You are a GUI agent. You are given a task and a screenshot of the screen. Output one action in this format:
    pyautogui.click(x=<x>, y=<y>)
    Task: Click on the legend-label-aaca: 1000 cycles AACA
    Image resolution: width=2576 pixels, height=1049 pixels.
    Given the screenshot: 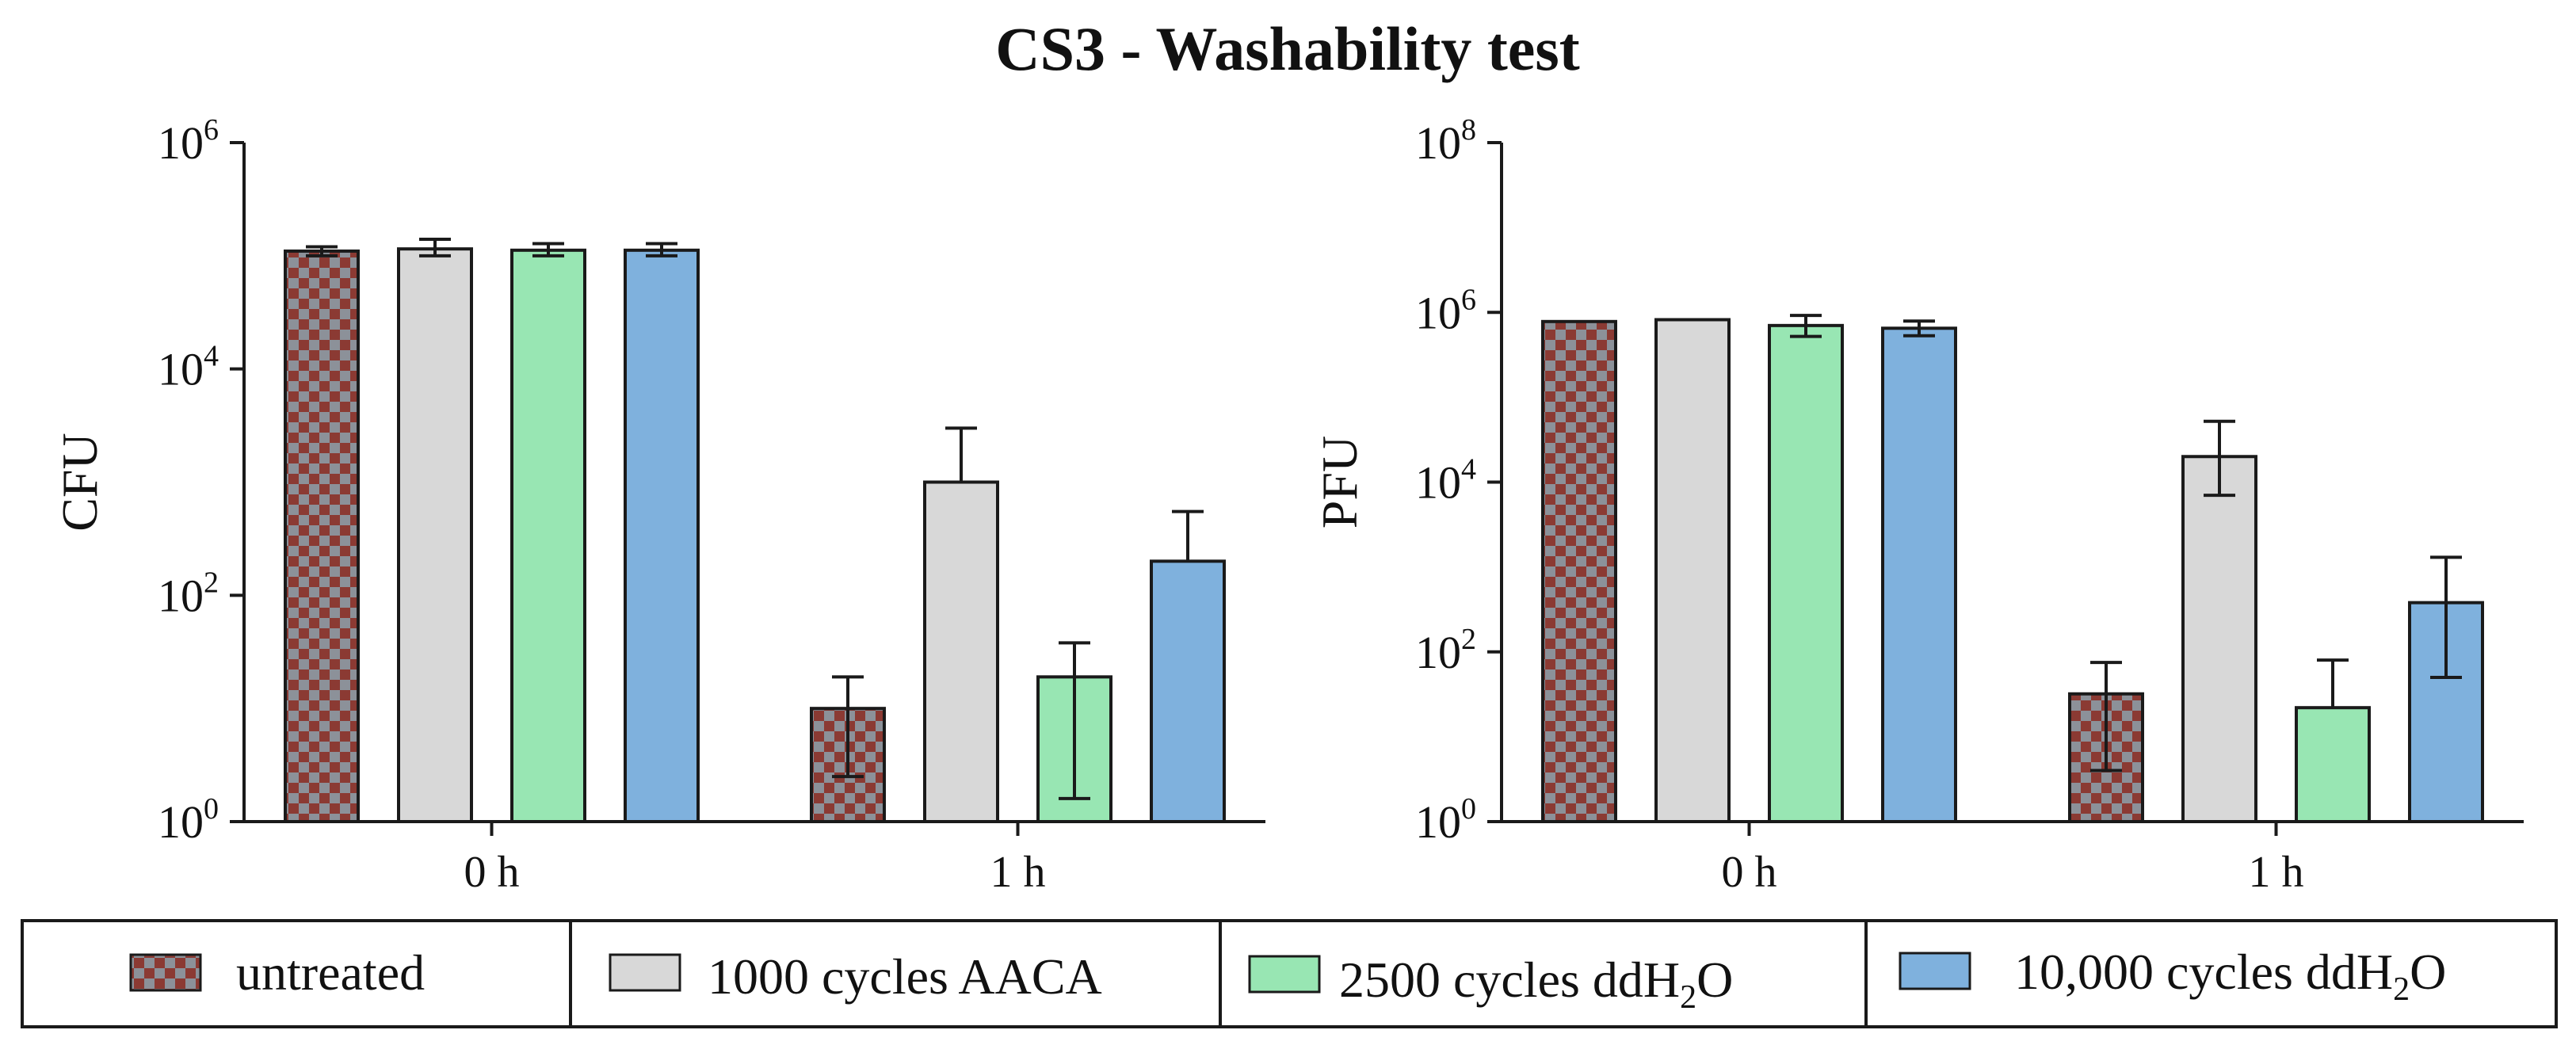 What is the action you would take?
    pyautogui.click(x=905, y=976)
    